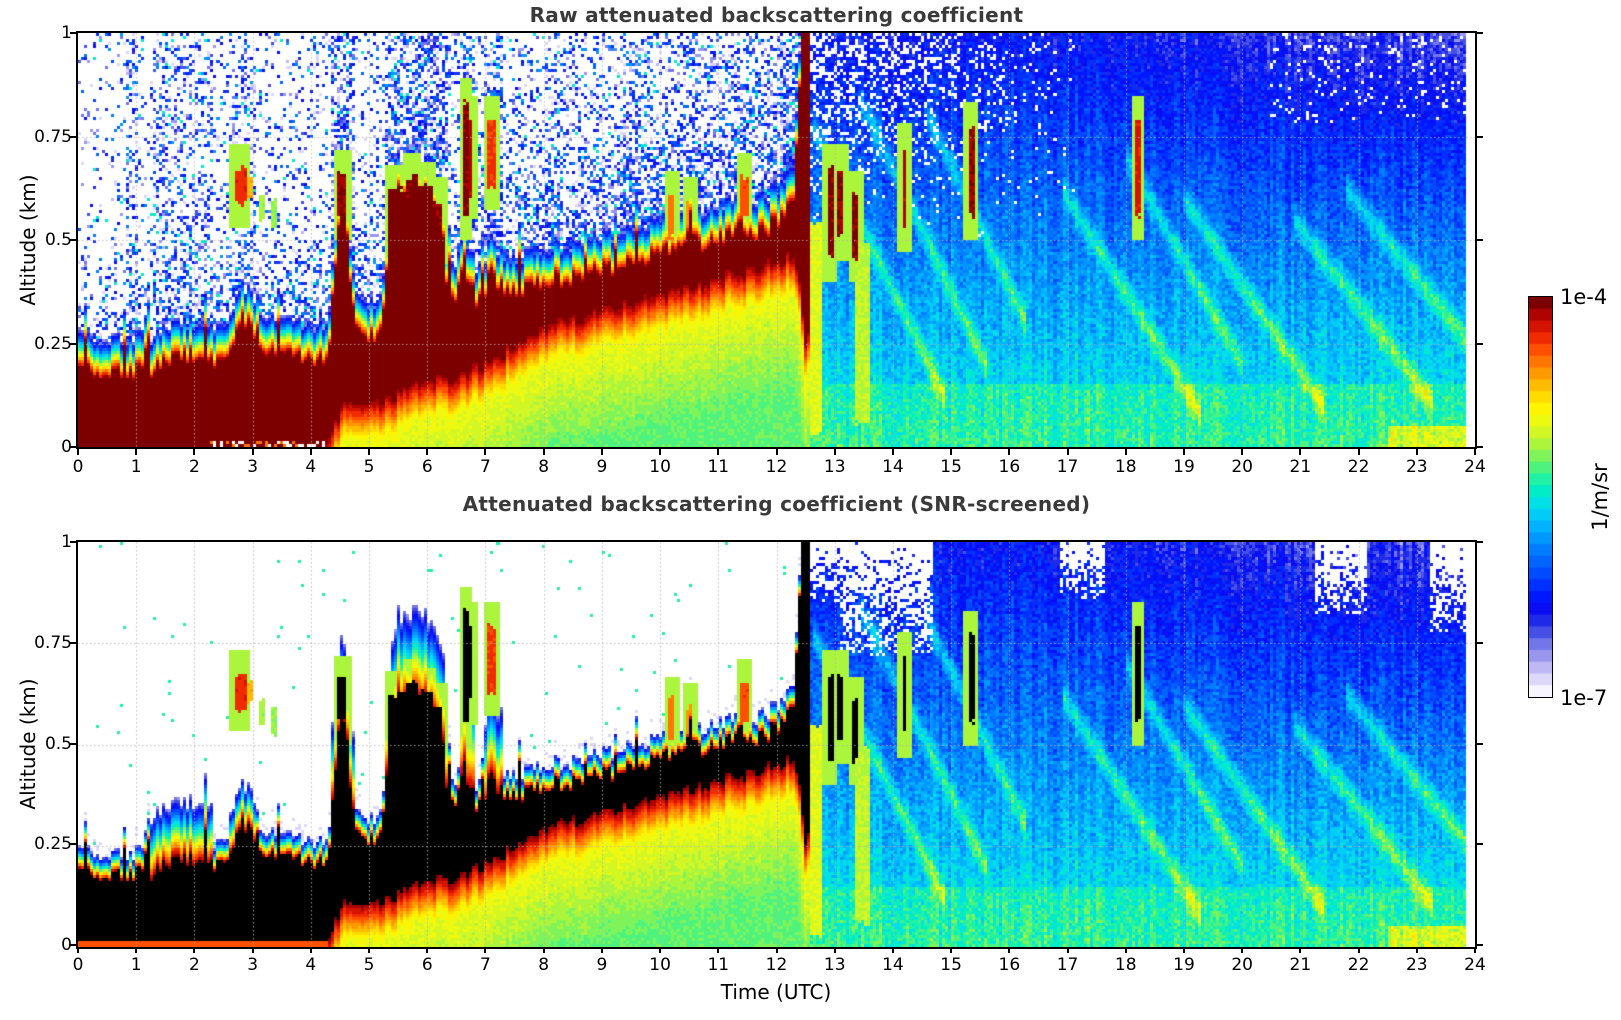 The image size is (1621, 1020). What do you see at coordinates (776, 992) in the screenshot?
I see `x-axis-label: Time (UTC)` at bounding box center [776, 992].